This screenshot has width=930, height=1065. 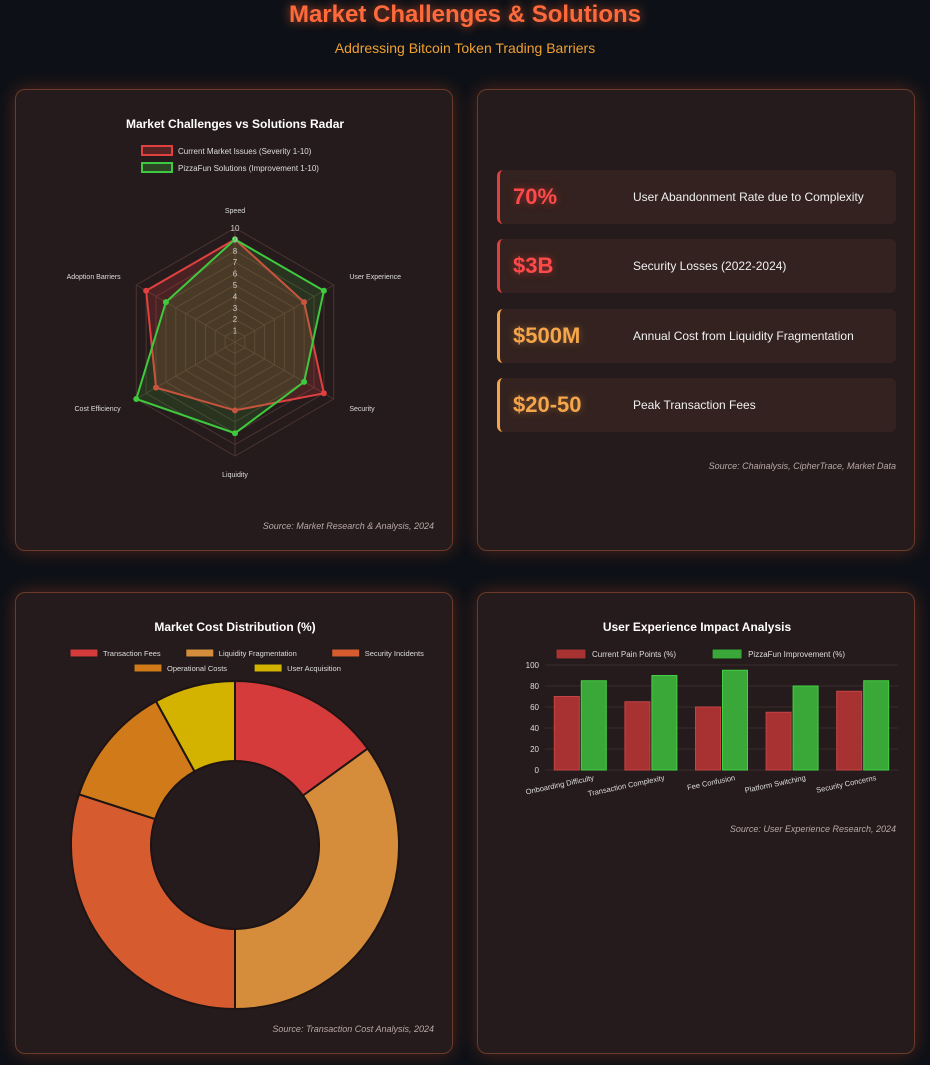 What do you see at coordinates (235, 285) in the screenshot?
I see `radar-tick-label: 5` at bounding box center [235, 285].